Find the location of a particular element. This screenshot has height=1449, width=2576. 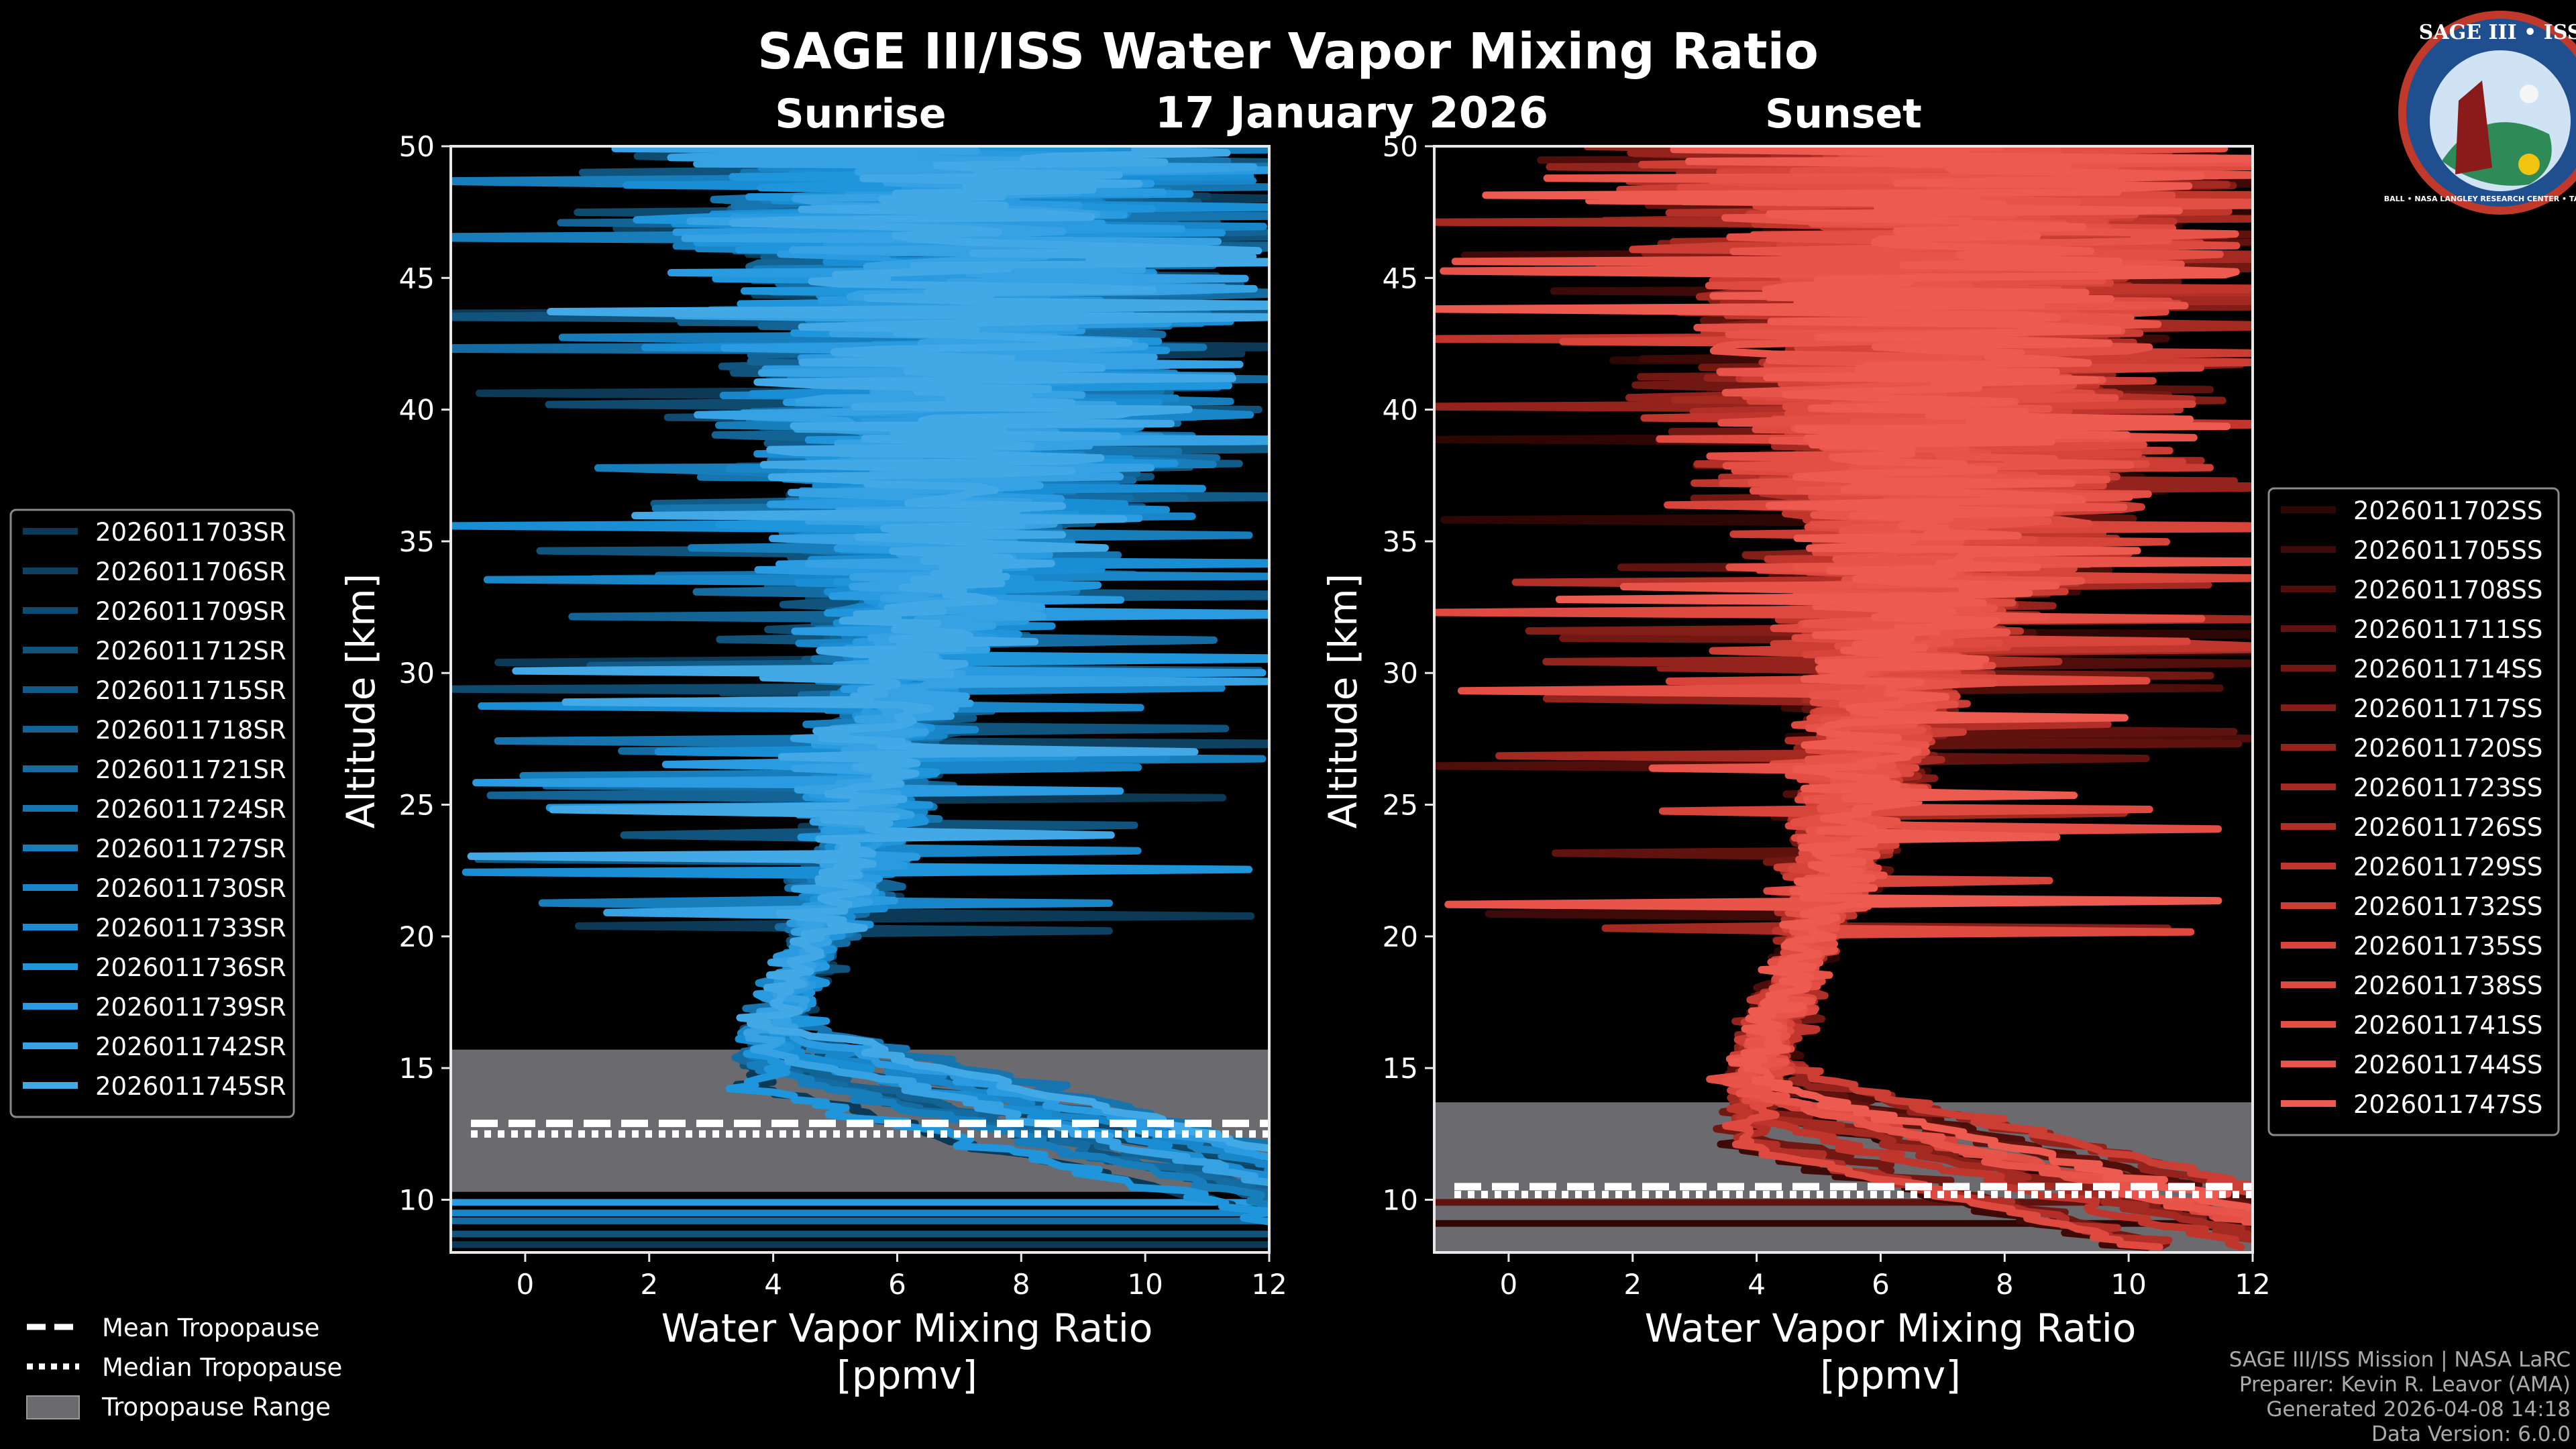

sunset-legend-label: 2026011732SS is located at coordinates (2447, 906).